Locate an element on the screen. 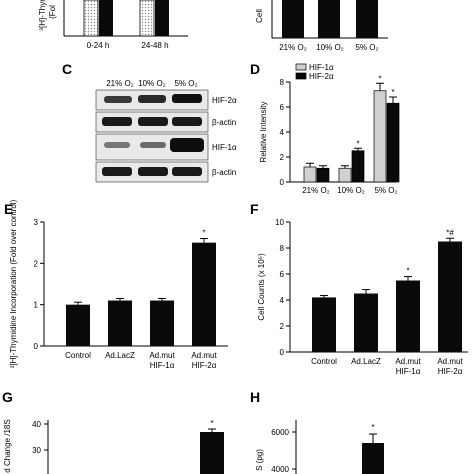  panel-e-letter: E is located at coordinates (8, 209).